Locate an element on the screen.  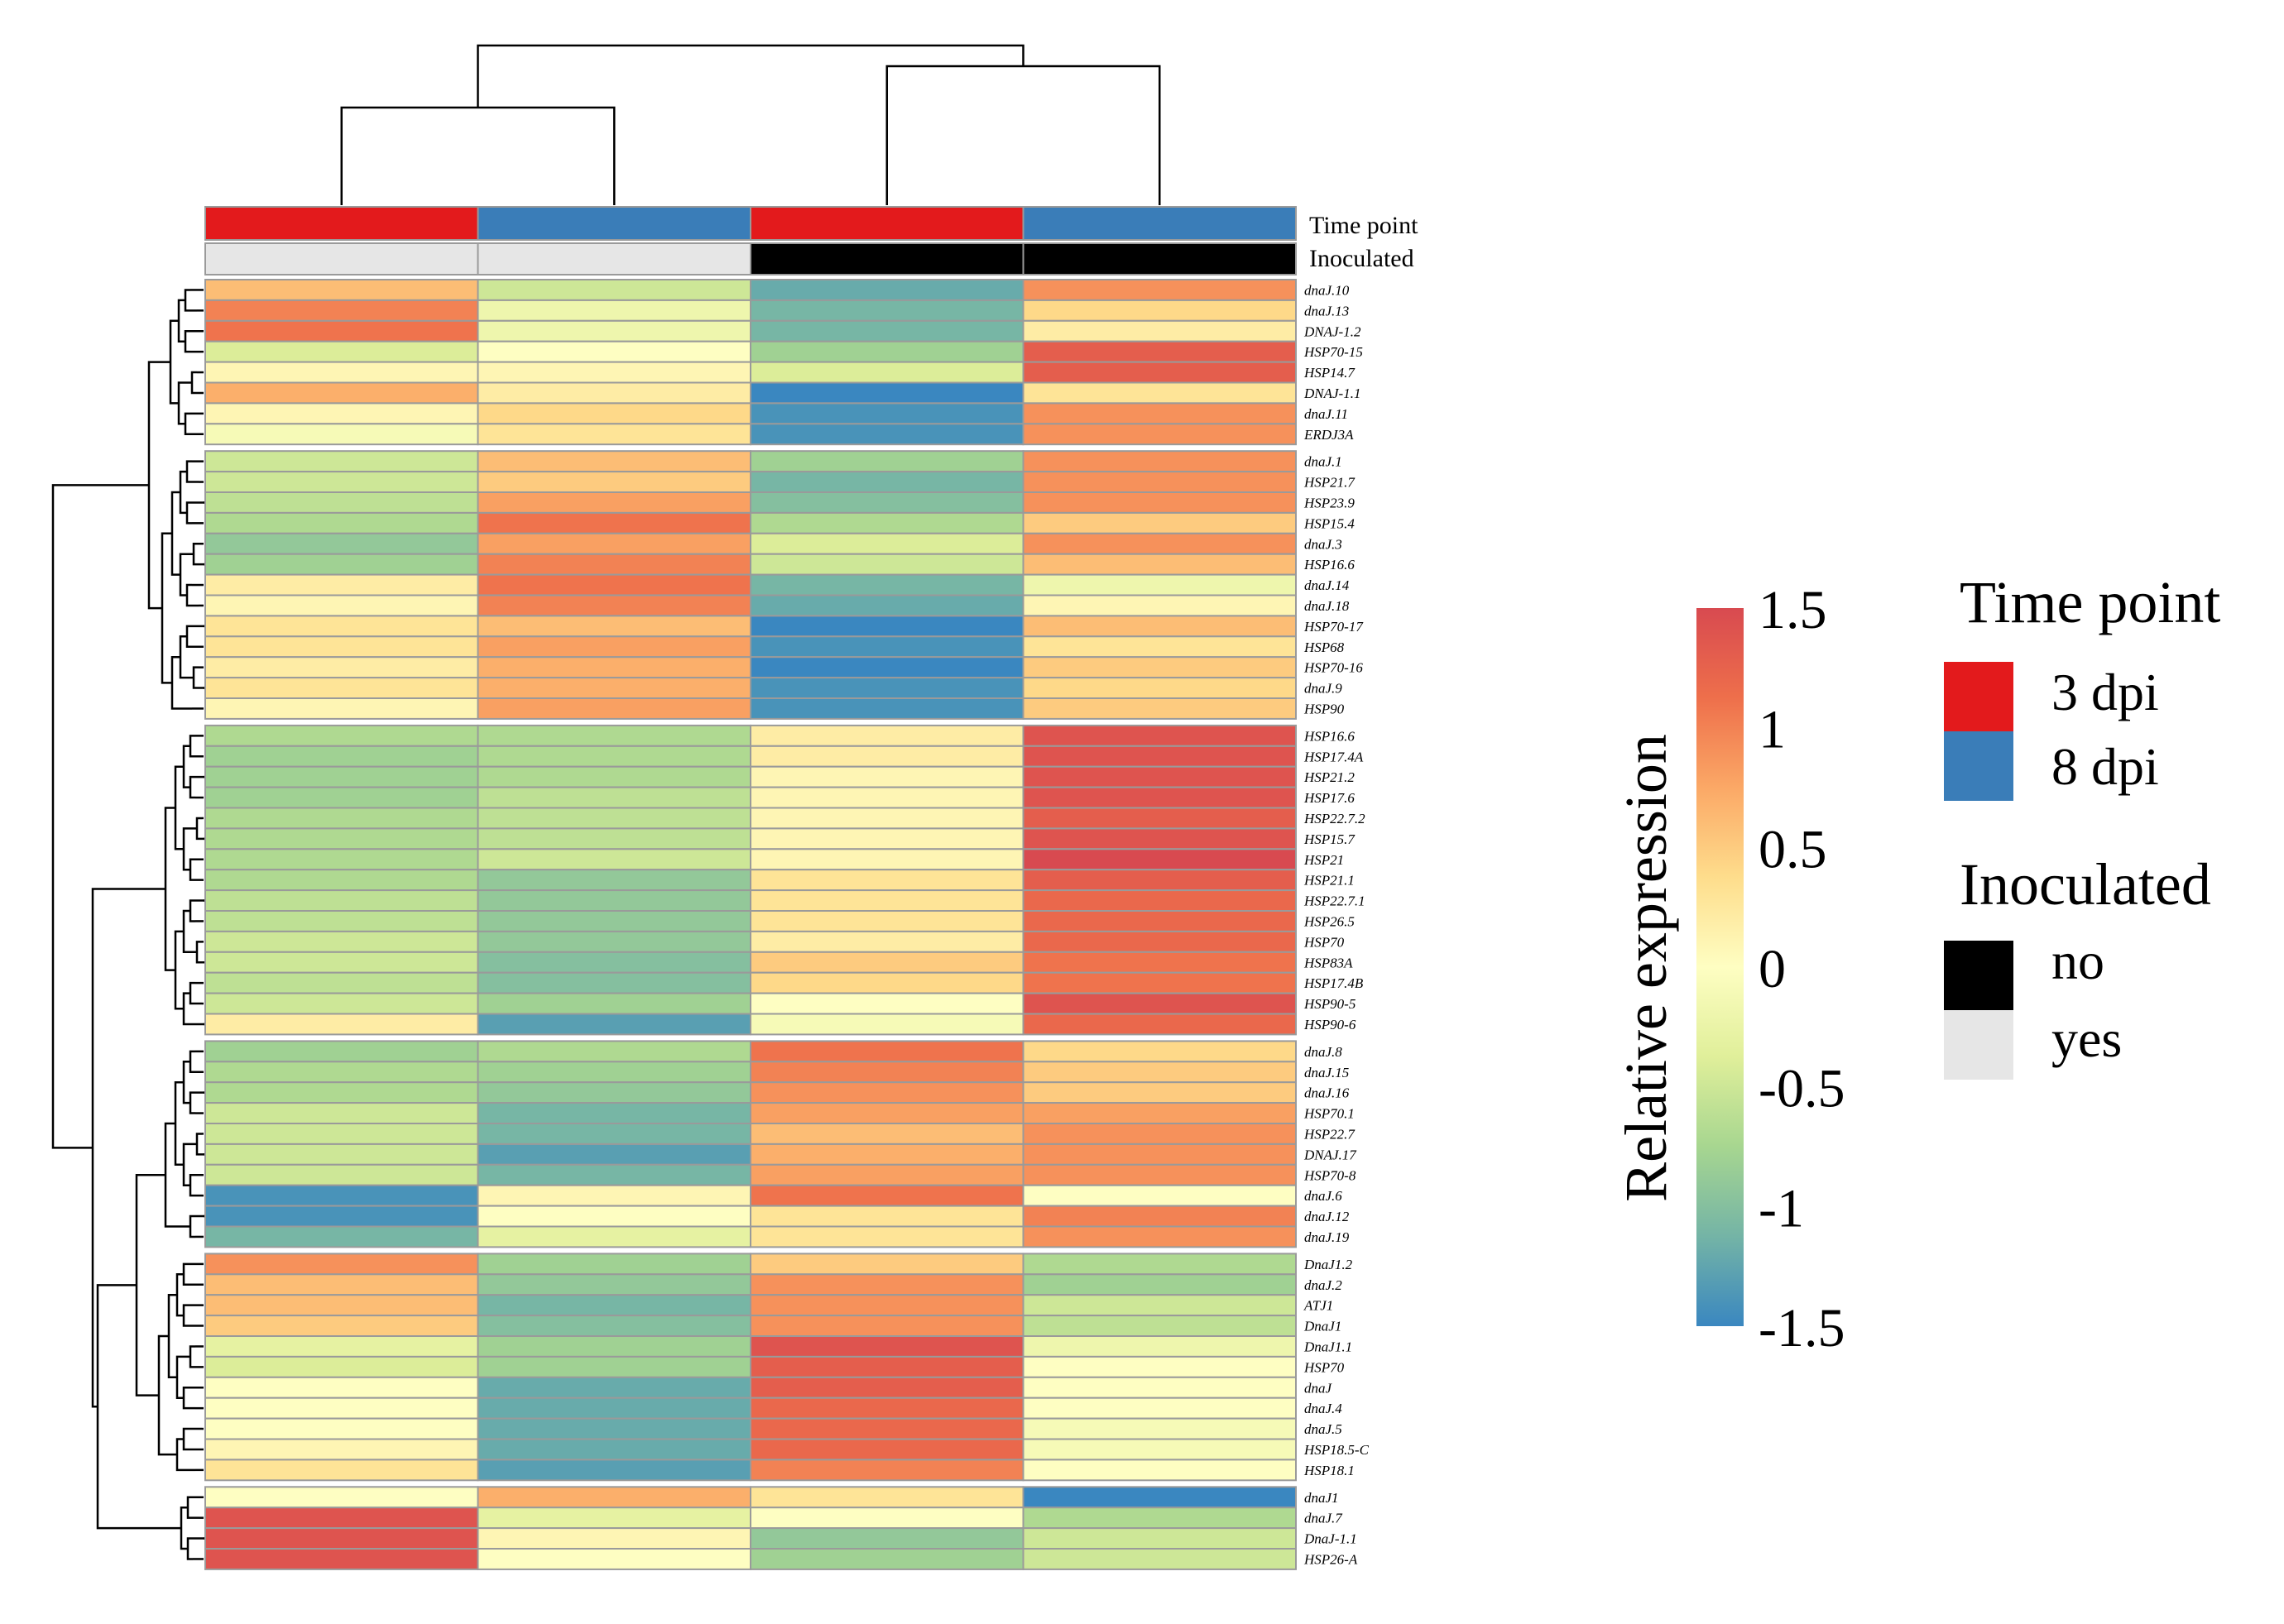
gene-label: HSP21.2 is located at coordinates (1329, 777).